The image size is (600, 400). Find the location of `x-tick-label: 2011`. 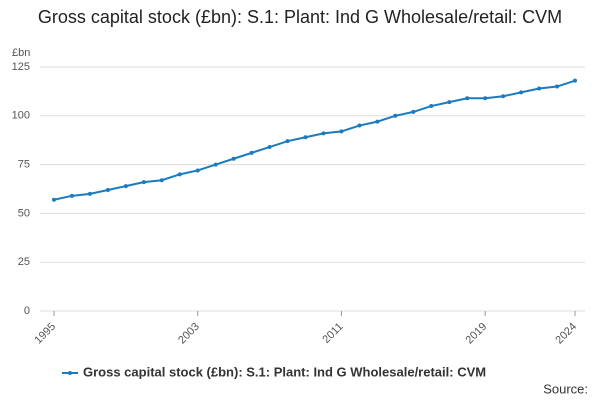

x-tick-label: 2011 is located at coordinates (332, 333).